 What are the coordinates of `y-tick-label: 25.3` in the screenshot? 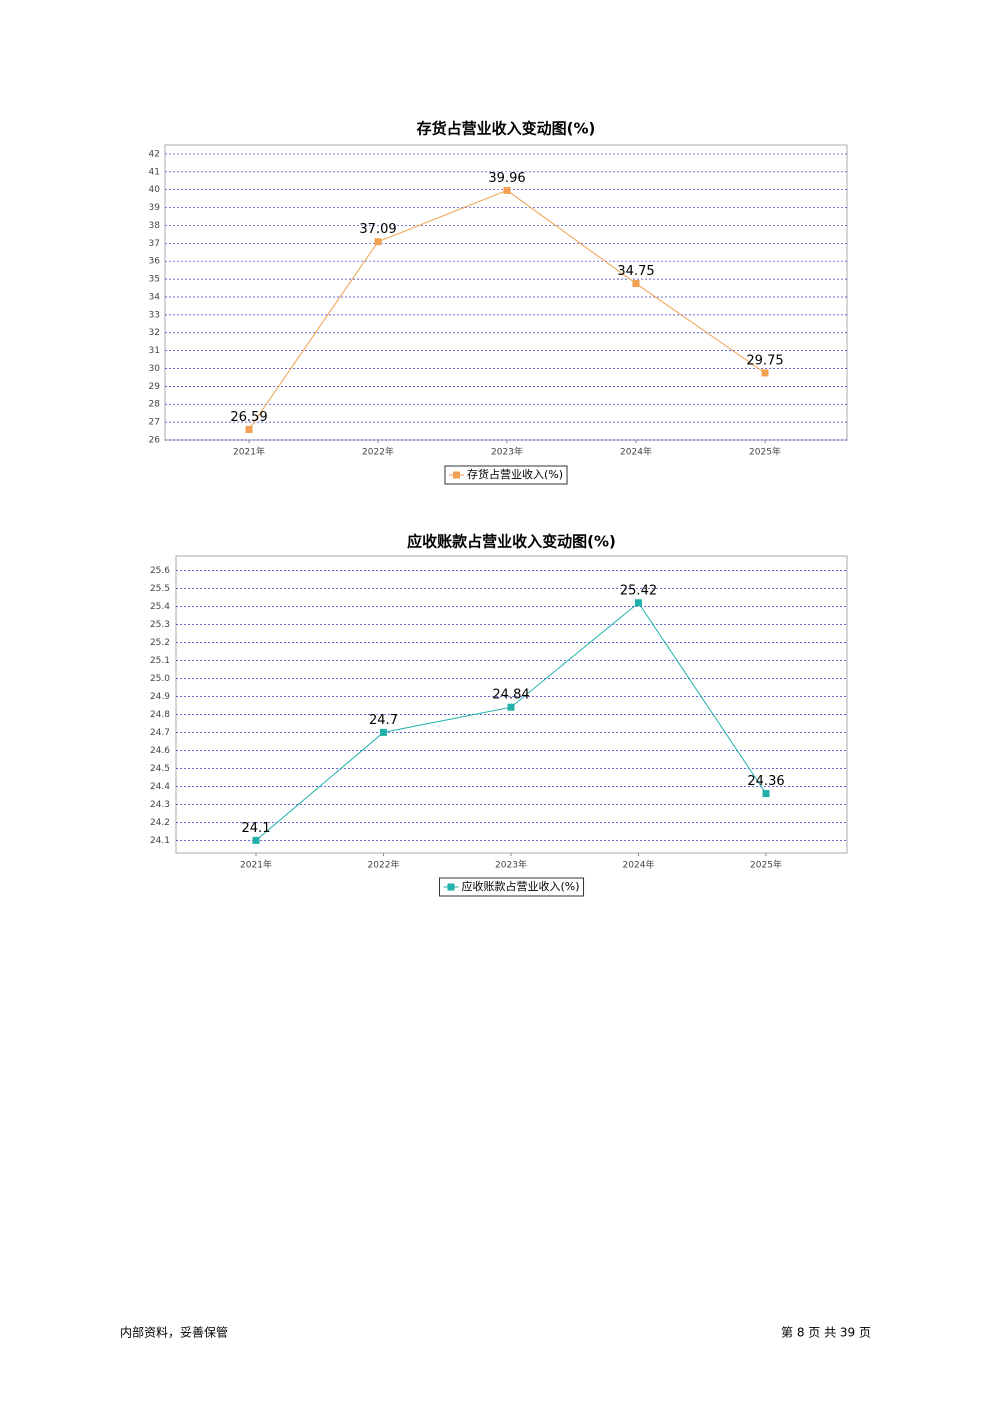 It's located at (160, 625).